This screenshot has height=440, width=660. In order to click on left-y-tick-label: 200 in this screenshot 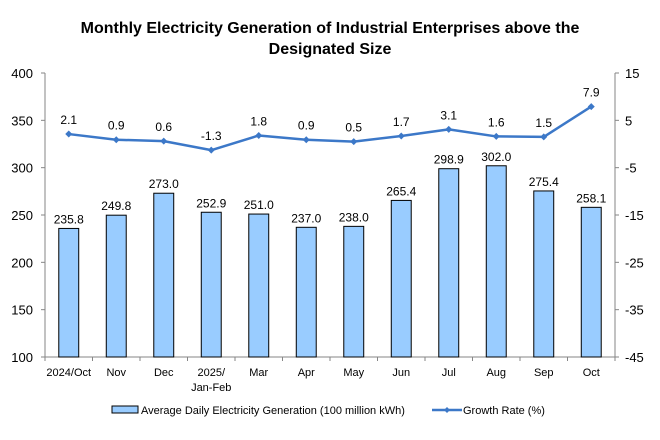, I will do `click(22, 262)`.